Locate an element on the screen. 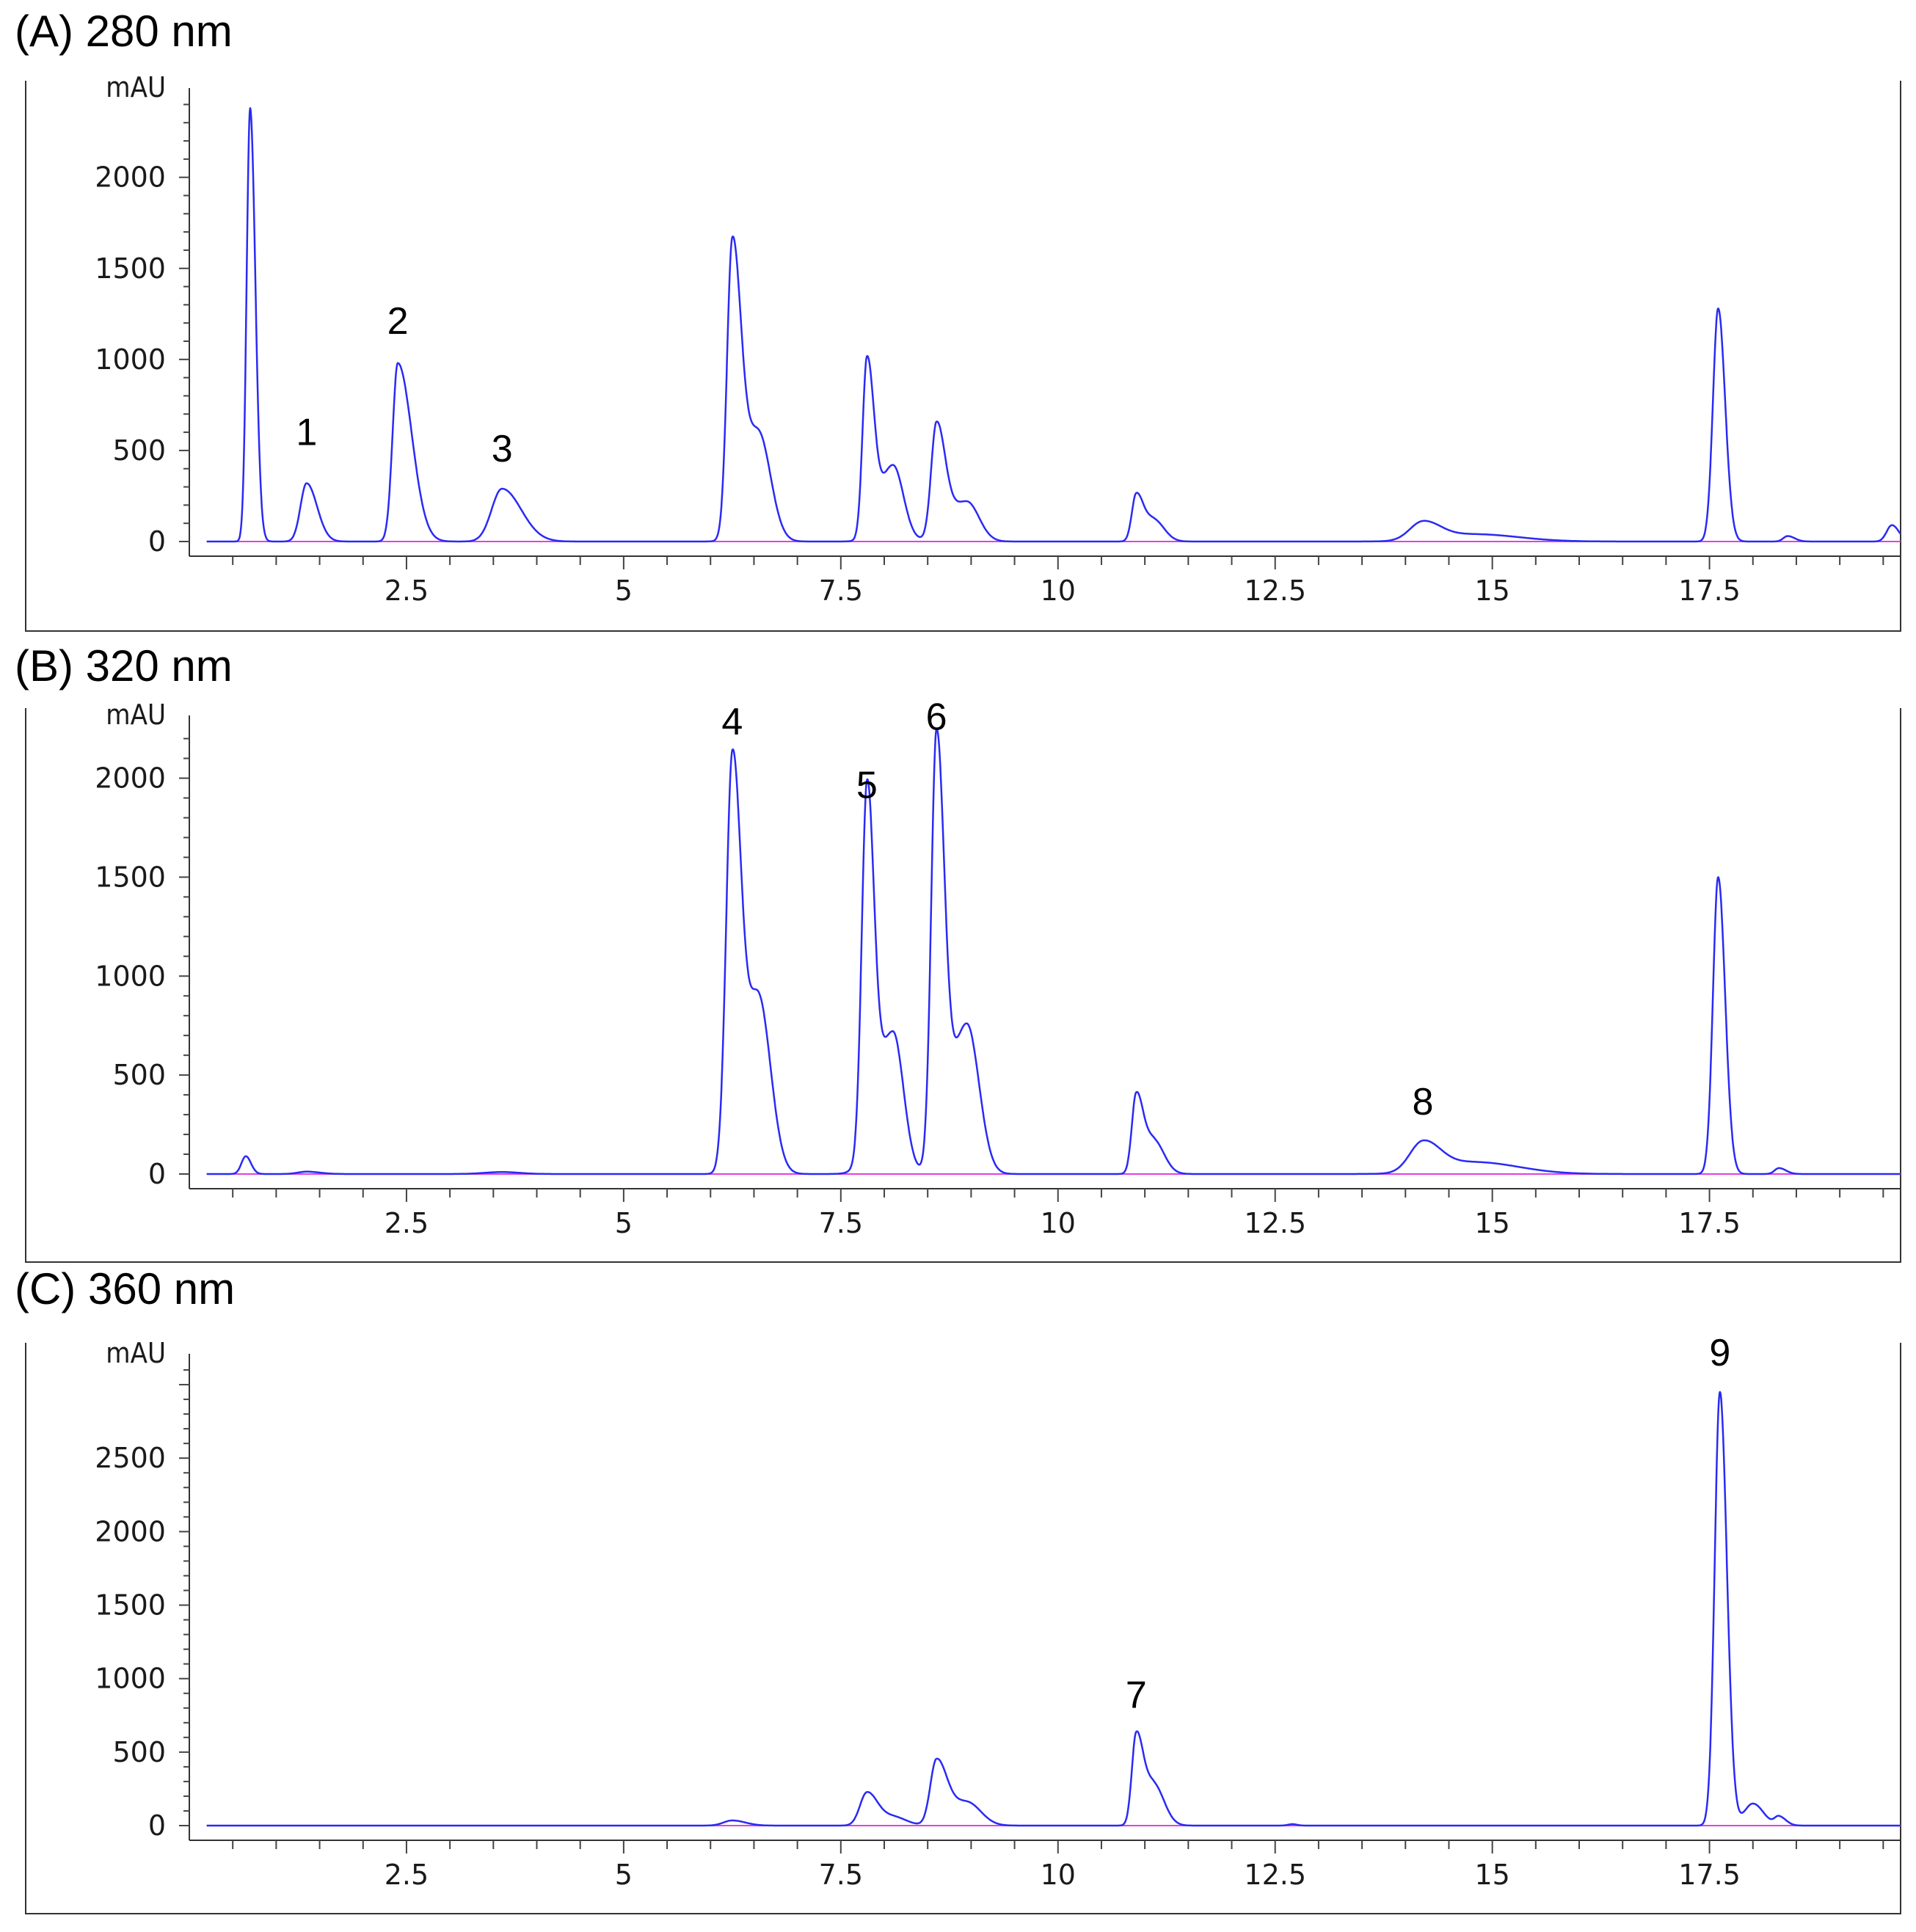 This screenshot has width=1916, height=1932. peak-label-9: 9 is located at coordinates (1719, 1353).